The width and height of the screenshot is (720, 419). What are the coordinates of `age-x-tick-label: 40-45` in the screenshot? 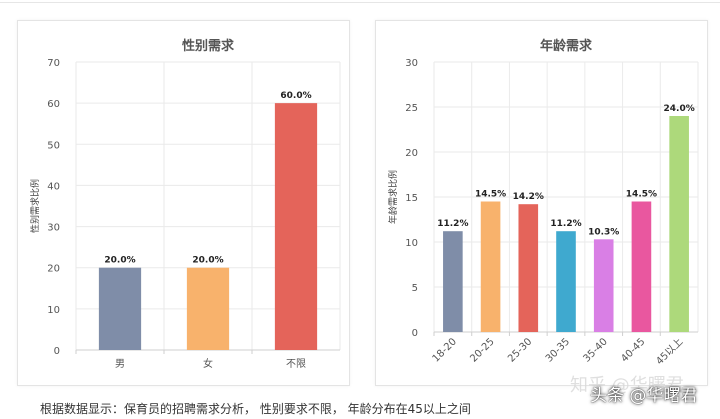 It's located at (633, 350).